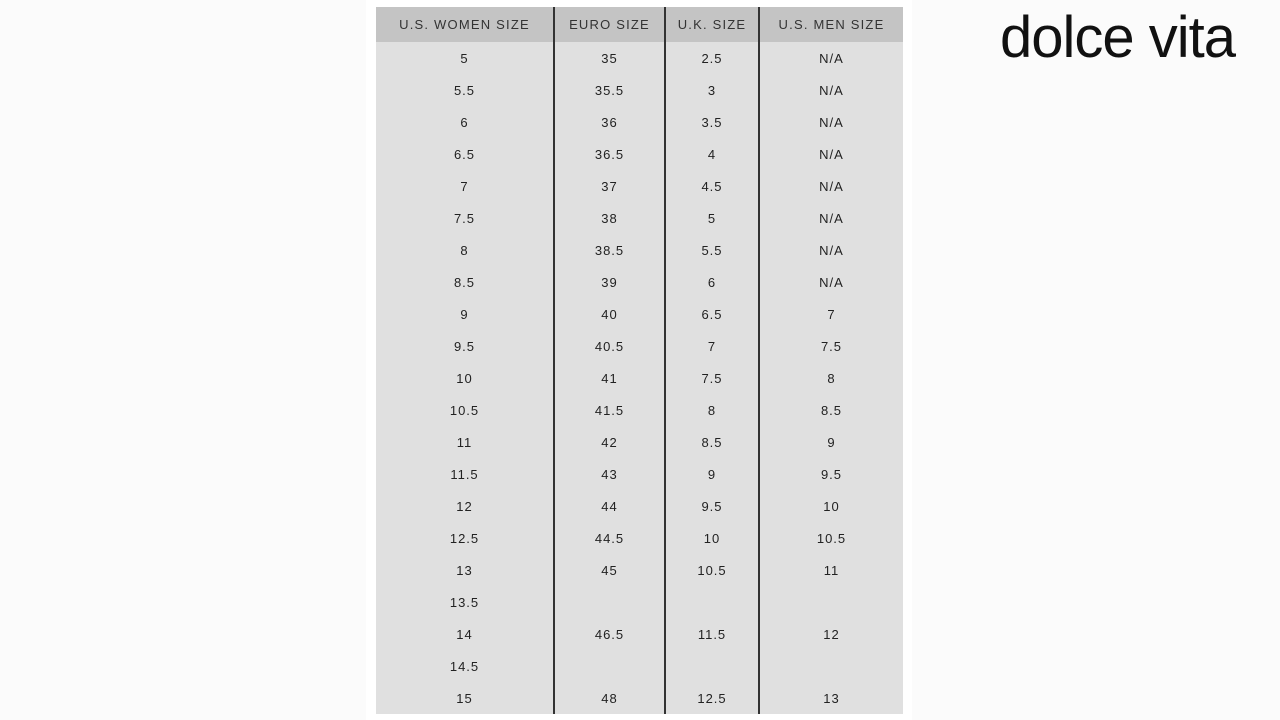 Image resolution: width=1280 pixels, height=720 pixels. Describe the element at coordinates (465, 506) in the screenshot. I see `cell-us-women: 12` at that location.